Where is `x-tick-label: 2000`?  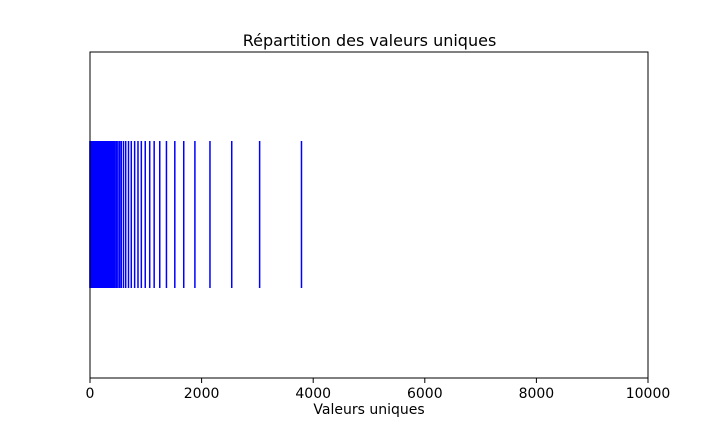
x-tick-label: 2000 is located at coordinates (202, 394).